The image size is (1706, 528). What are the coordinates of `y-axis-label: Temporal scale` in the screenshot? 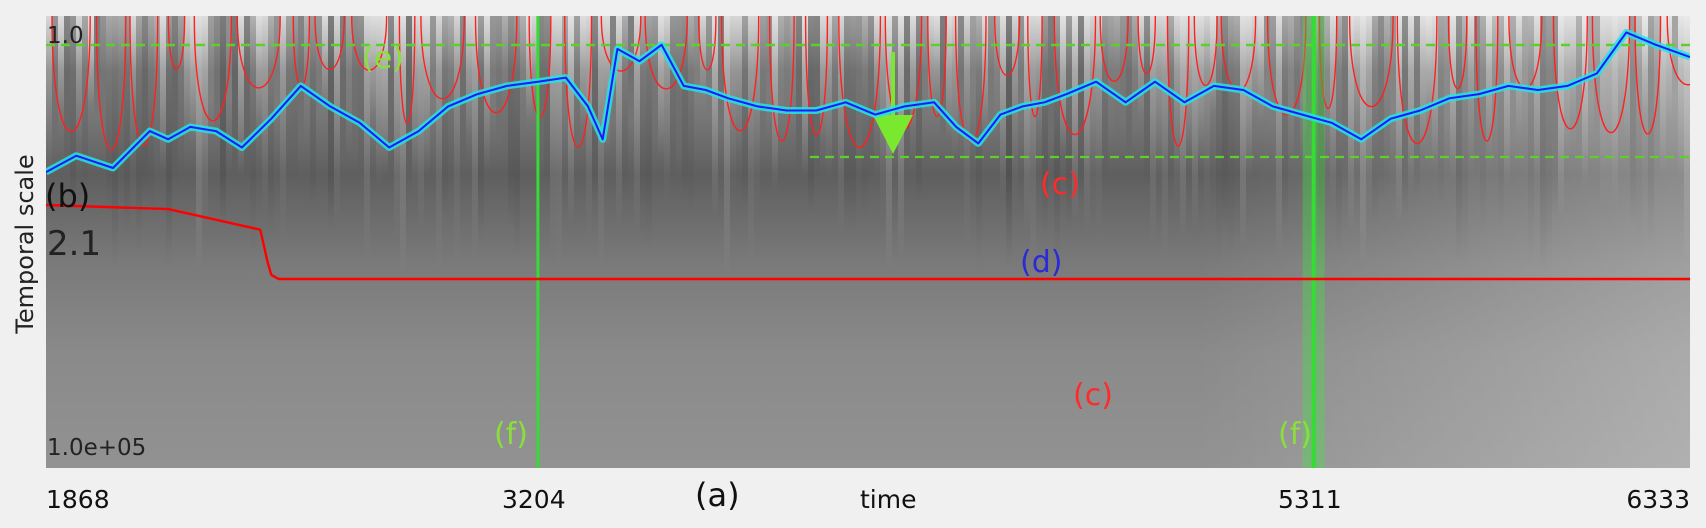 It's located at (25, 244).